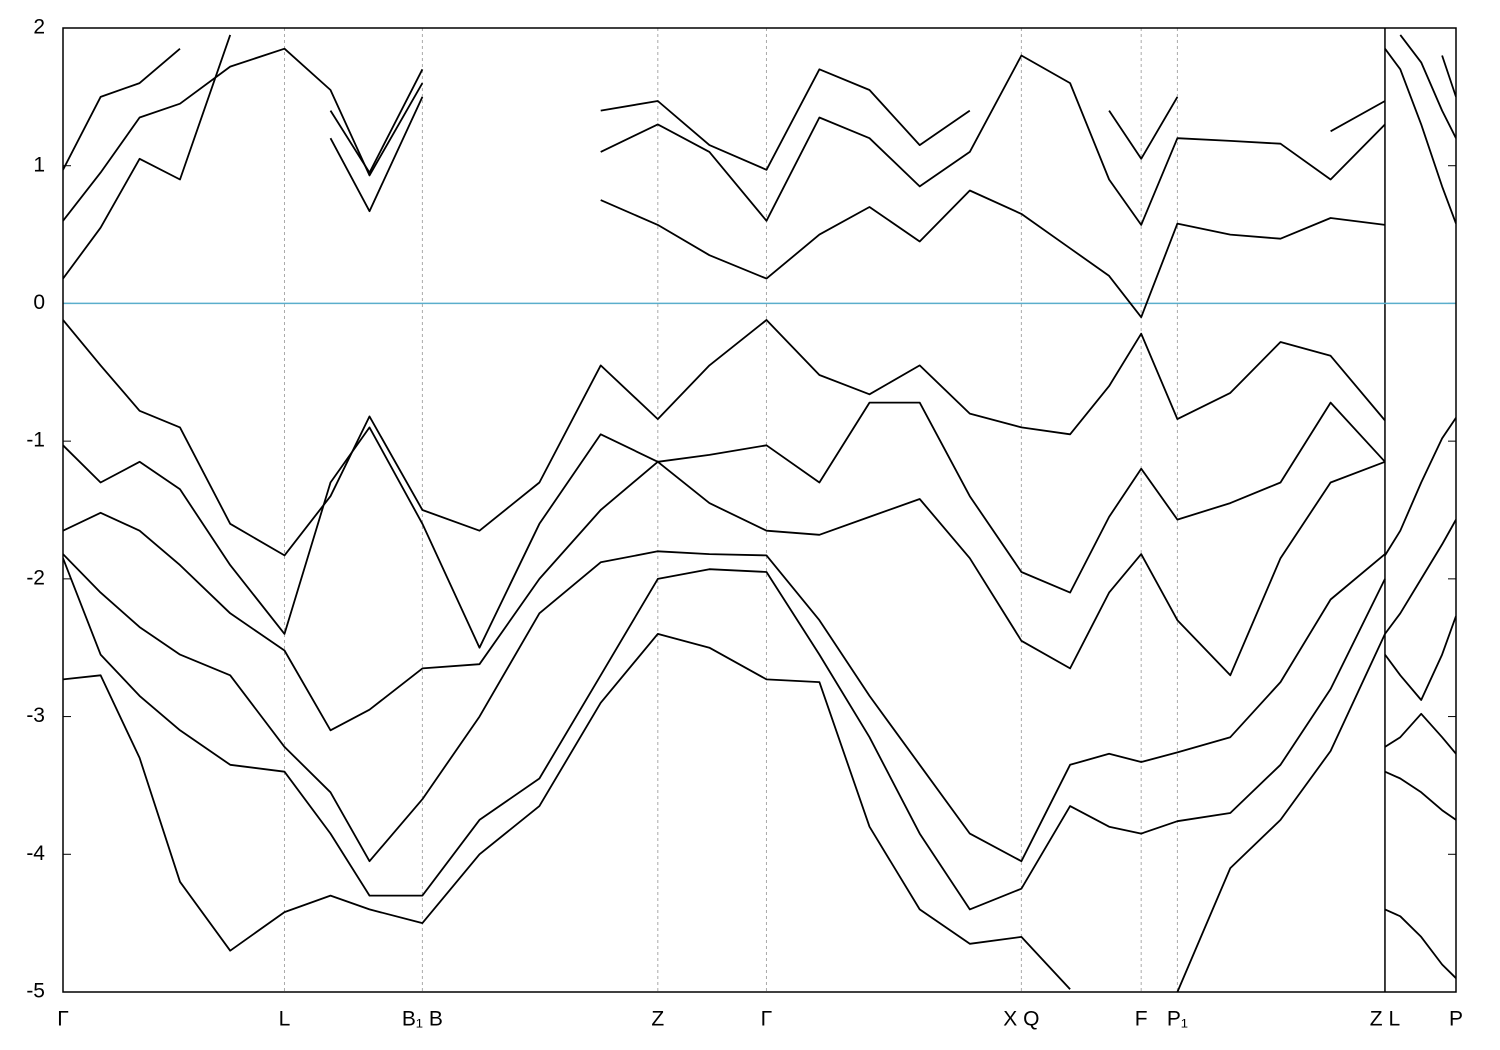 The image size is (1500, 1050). I want to click on x-tick-label: B₁ B, so click(422, 1019).